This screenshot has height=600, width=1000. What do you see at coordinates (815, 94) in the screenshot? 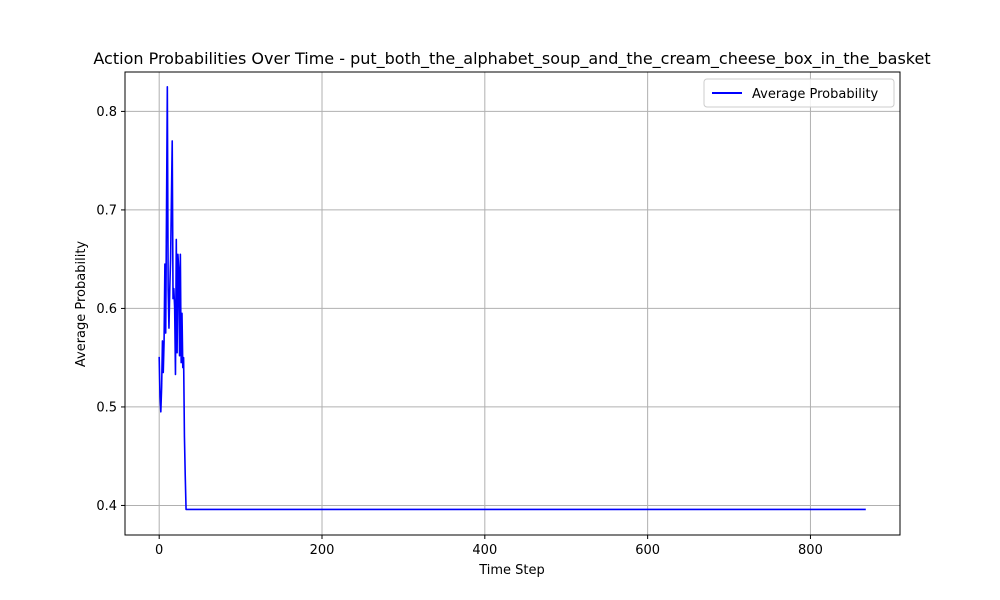
I see `legend-entry-average-probability: Average Probability` at bounding box center [815, 94].